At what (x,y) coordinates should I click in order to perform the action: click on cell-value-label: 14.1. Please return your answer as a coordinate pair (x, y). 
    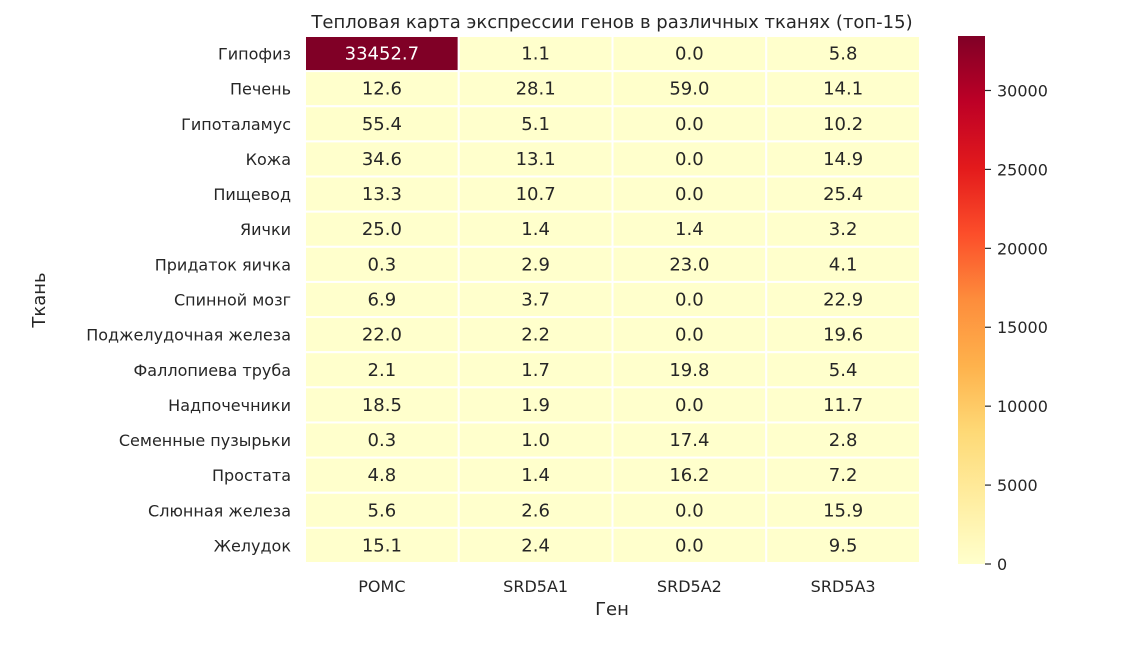
    Looking at the image, I should click on (843, 89).